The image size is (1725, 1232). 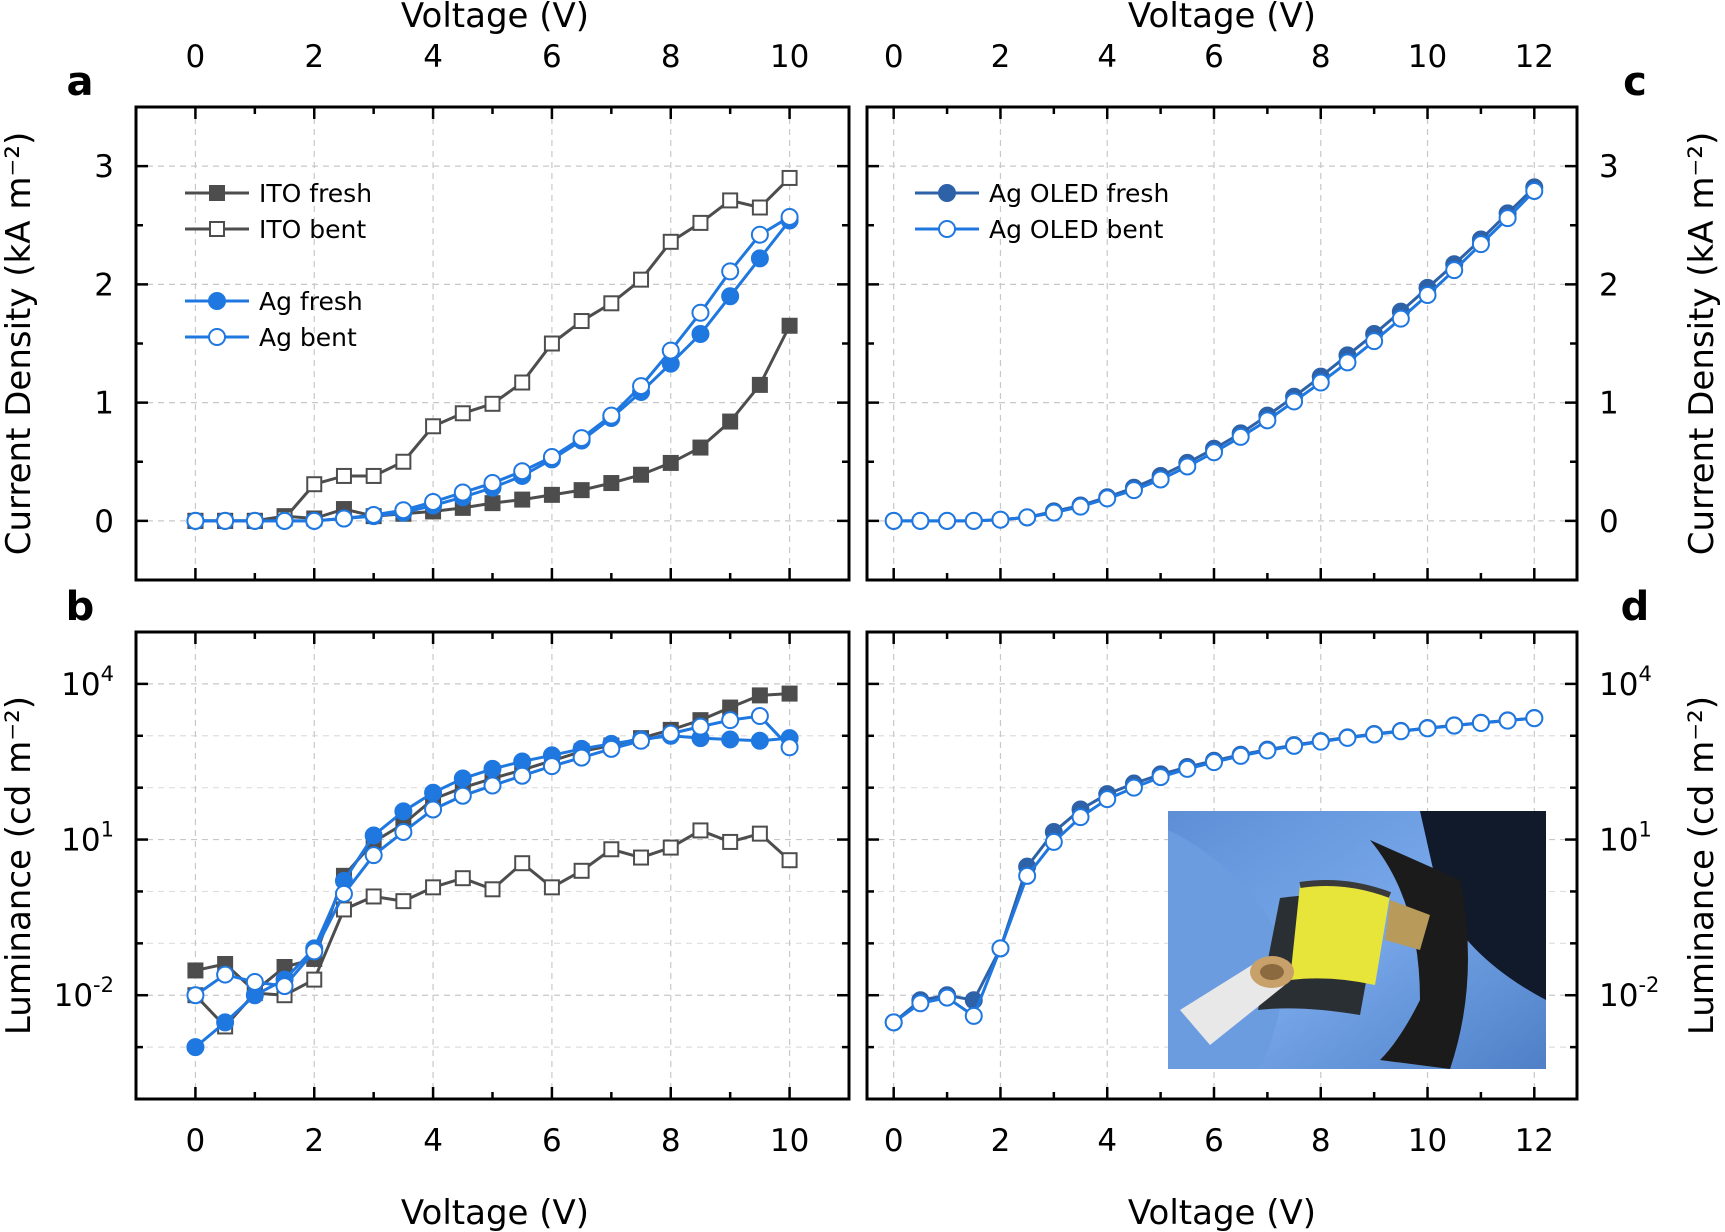 What do you see at coordinates (19, 344) in the screenshot?
I see `y-axis-title: Current Density (kA m⁻²)` at bounding box center [19, 344].